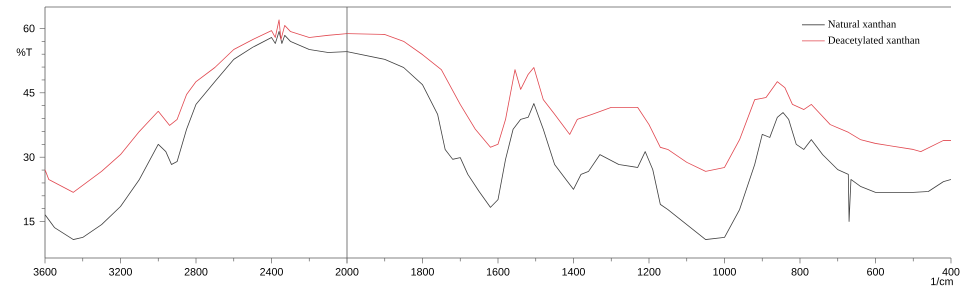 This screenshot has height=294, width=960. What do you see at coordinates (573, 272) in the screenshot?
I see `x-tick-label: 1400` at bounding box center [573, 272].